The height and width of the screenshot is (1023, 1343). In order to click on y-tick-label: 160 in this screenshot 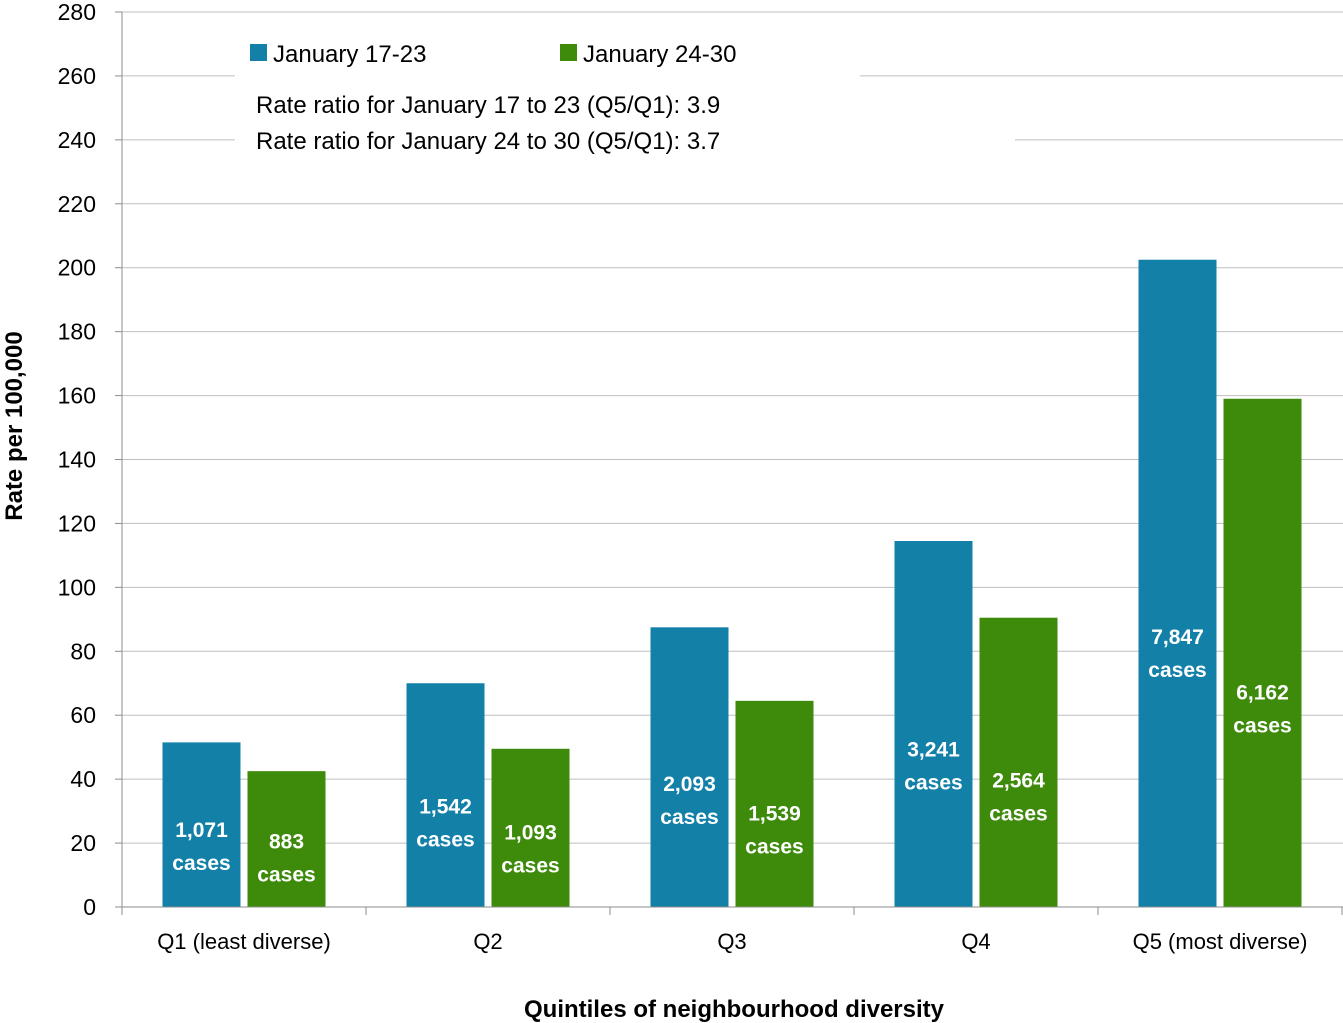, I will do `click(77, 396)`.